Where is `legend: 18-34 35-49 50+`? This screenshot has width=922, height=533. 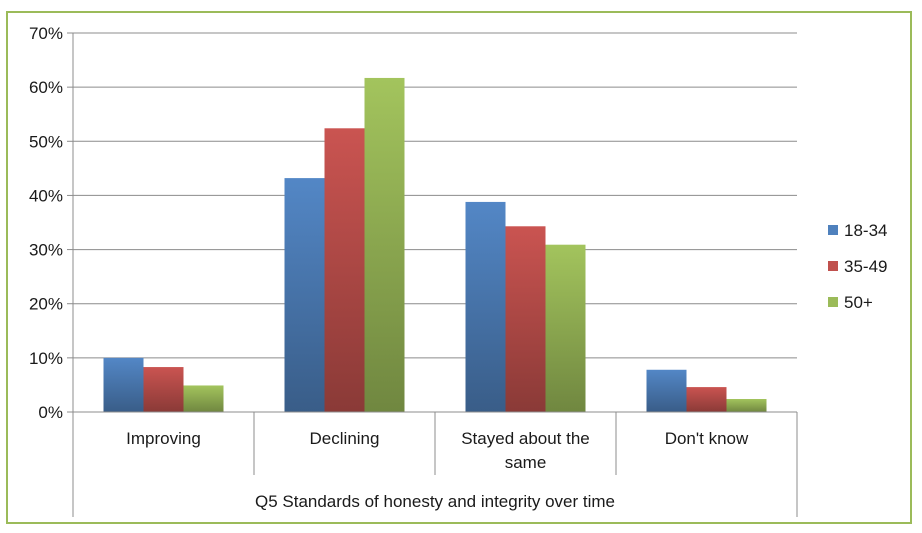
legend: 18-34 35-49 50+ is located at coordinates (857, 266).